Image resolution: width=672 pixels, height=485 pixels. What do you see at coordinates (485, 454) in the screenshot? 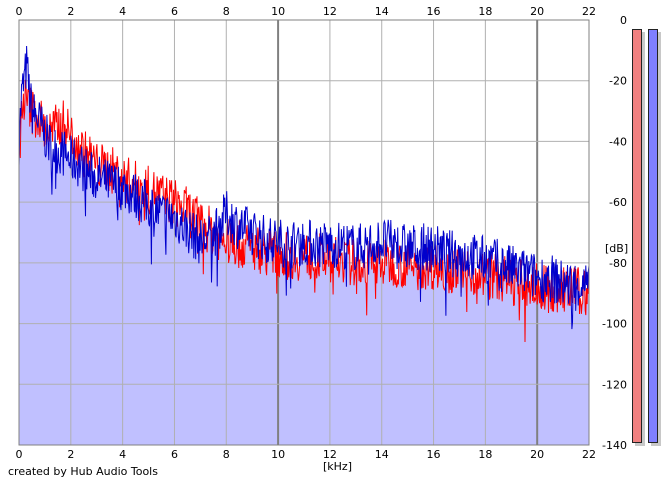
I see `x-tick-label-bottom: 18` at bounding box center [485, 454].